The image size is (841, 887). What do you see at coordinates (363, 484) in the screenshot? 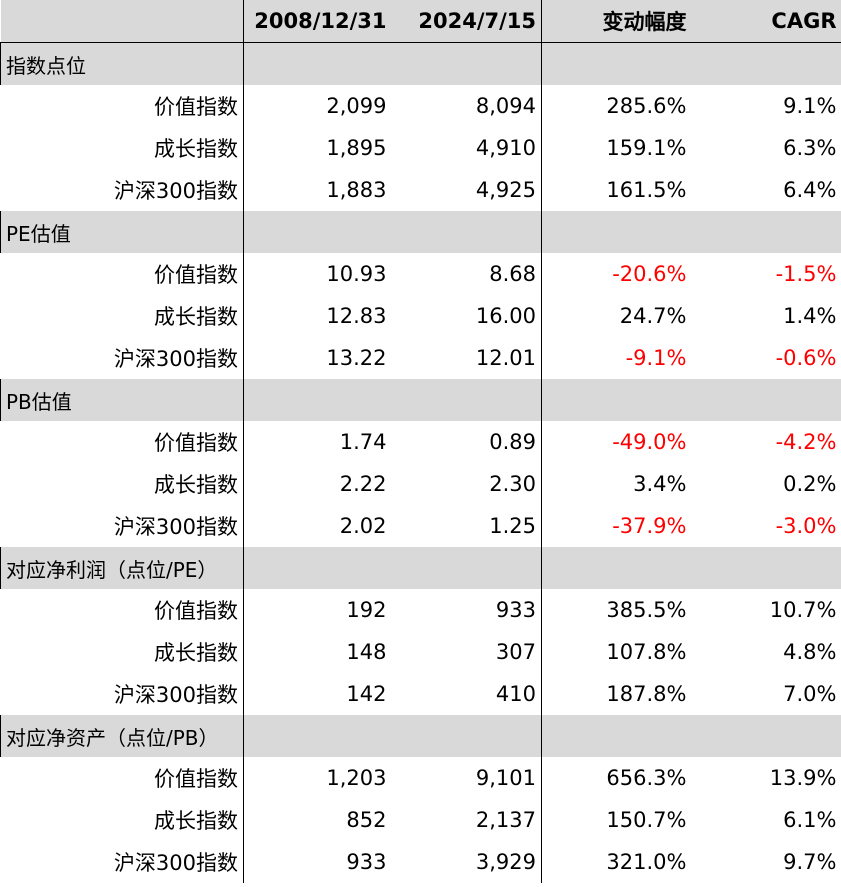
I see `value-2008: 2.22` at bounding box center [363, 484].